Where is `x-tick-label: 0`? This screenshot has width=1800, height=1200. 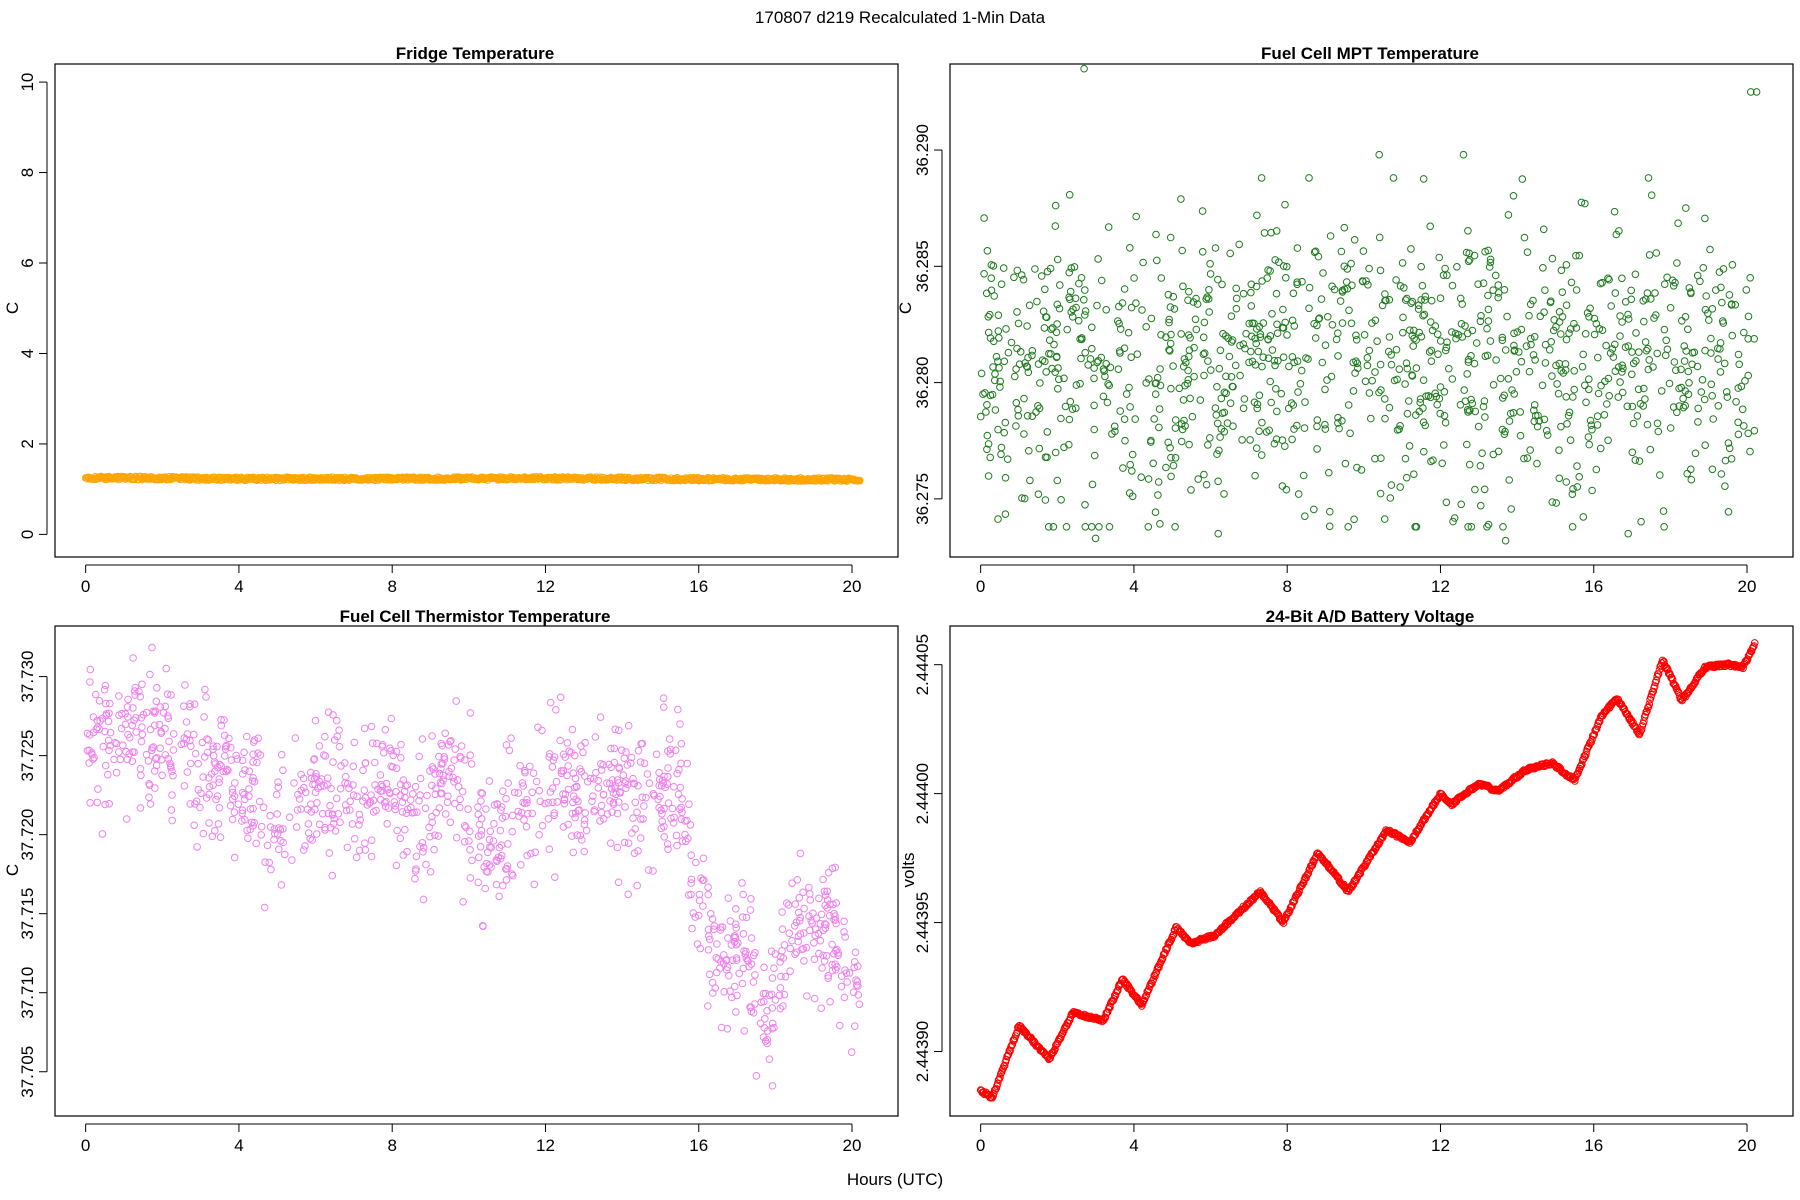 x-tick-label: 0 is located at coordinates (980, 1145).